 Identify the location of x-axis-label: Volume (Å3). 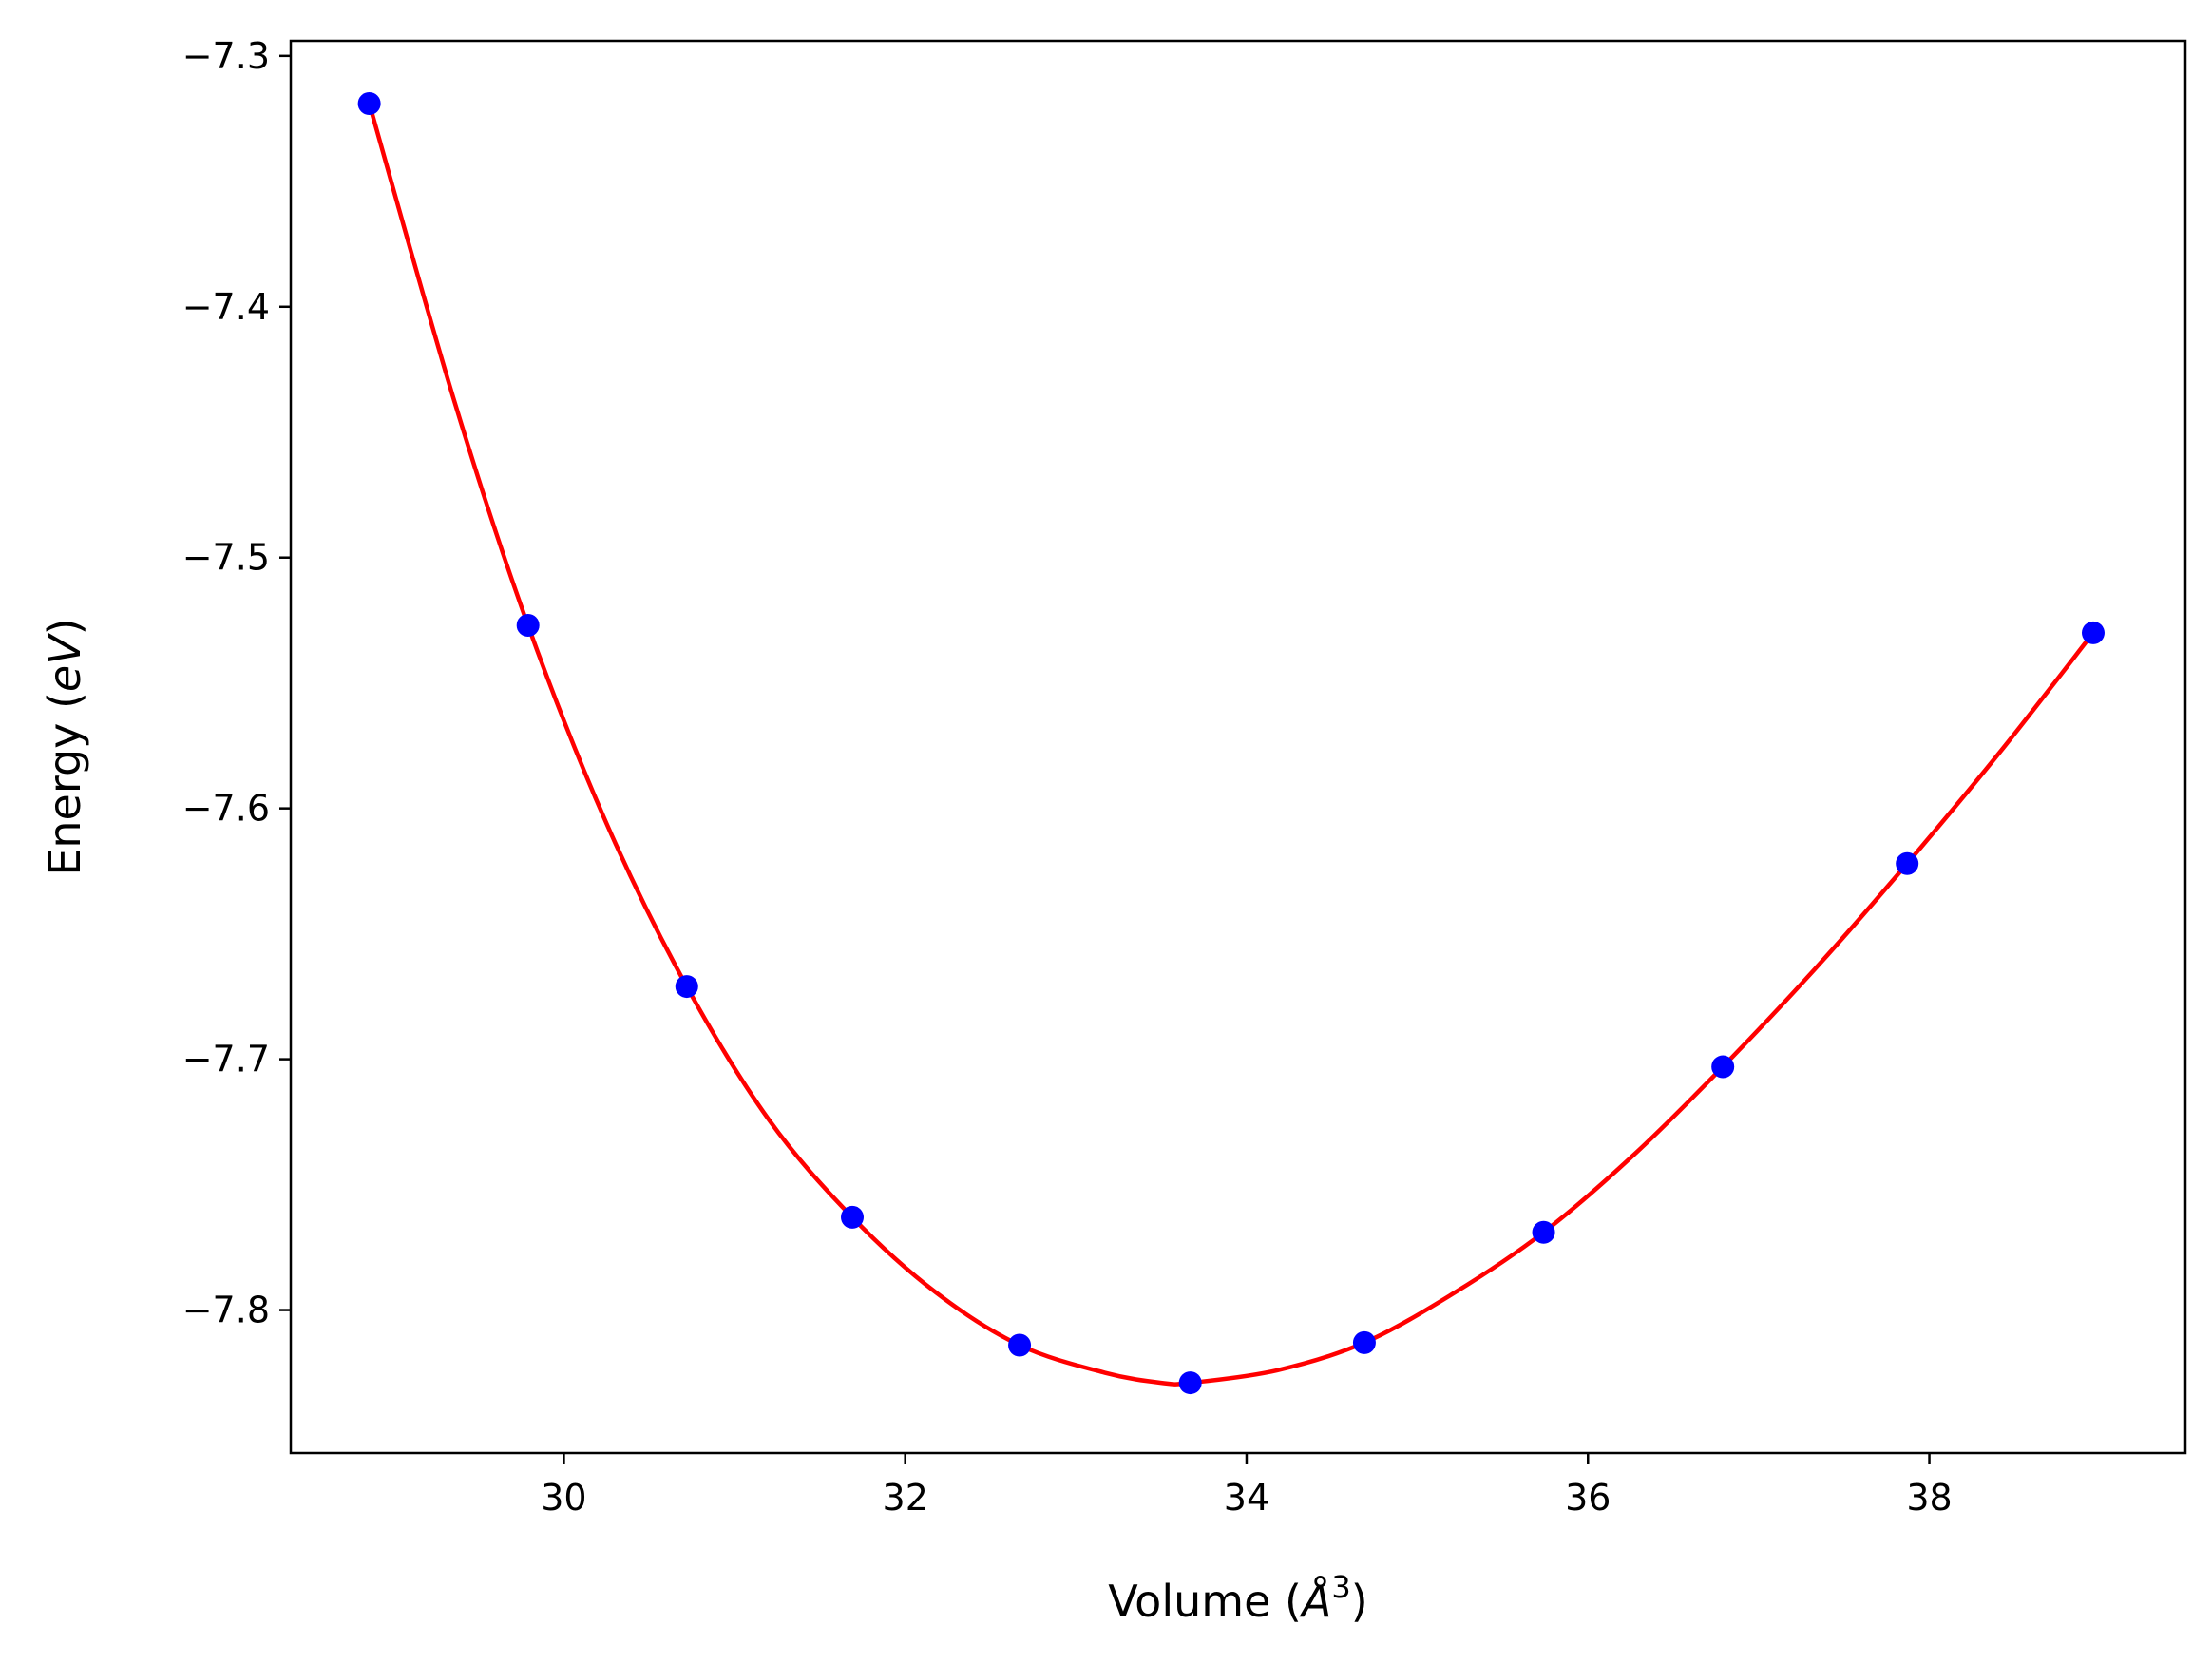
(1238, 1598).